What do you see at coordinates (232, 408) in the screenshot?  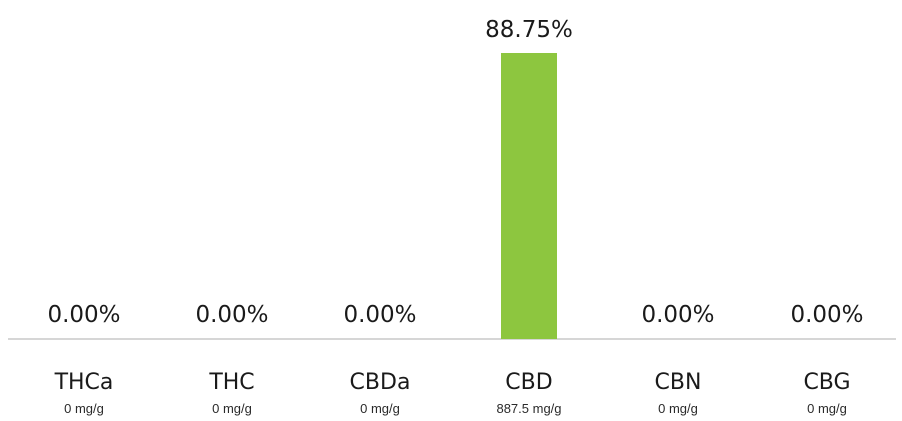 I see `sublabel-thc: 0 mg/g` at bounding box center [232, 408].